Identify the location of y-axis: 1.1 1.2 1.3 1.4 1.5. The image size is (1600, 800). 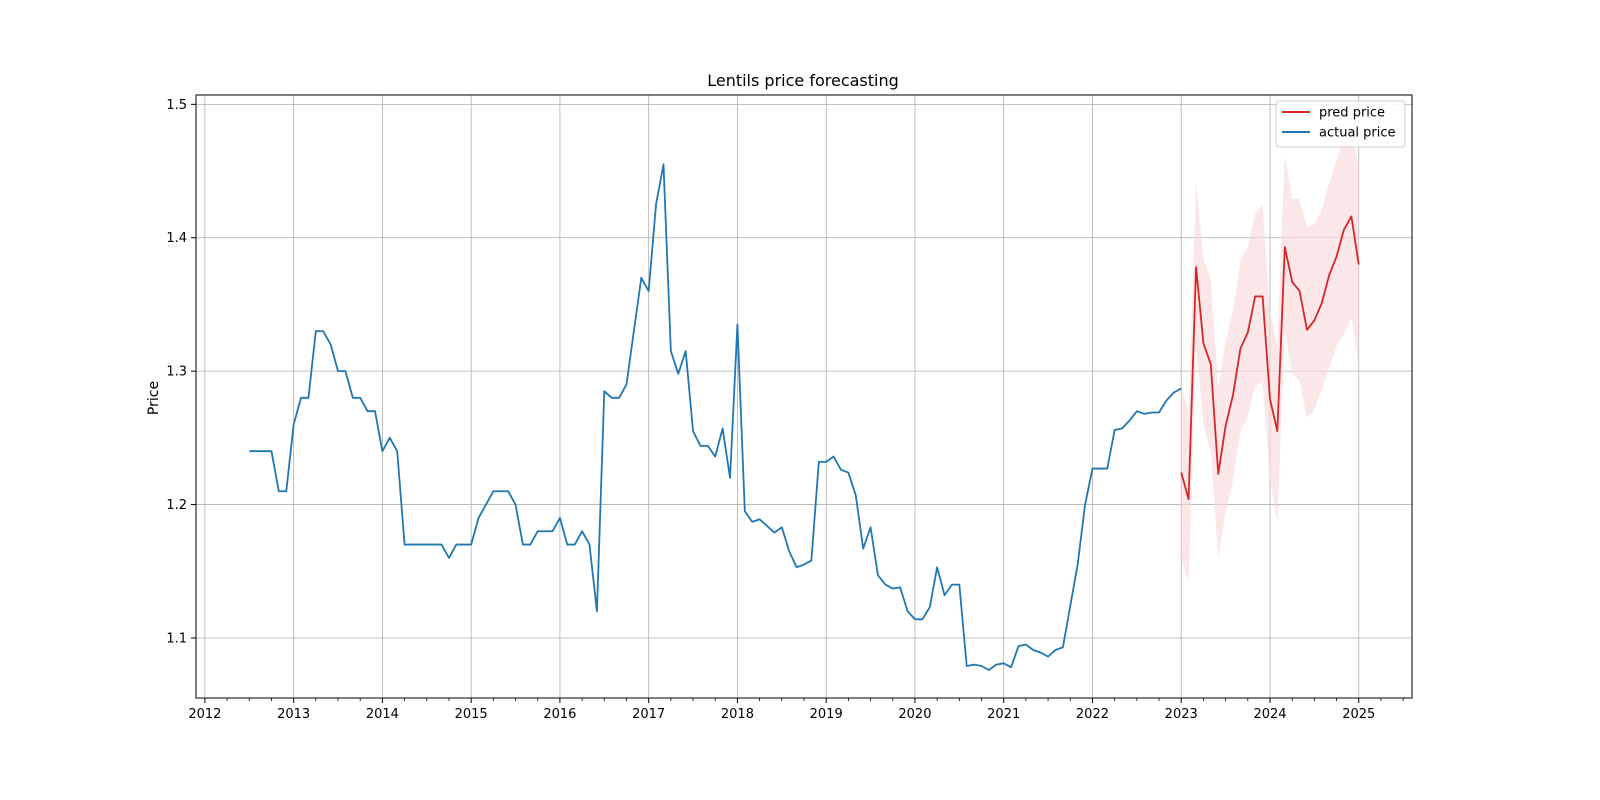
(181, 372).